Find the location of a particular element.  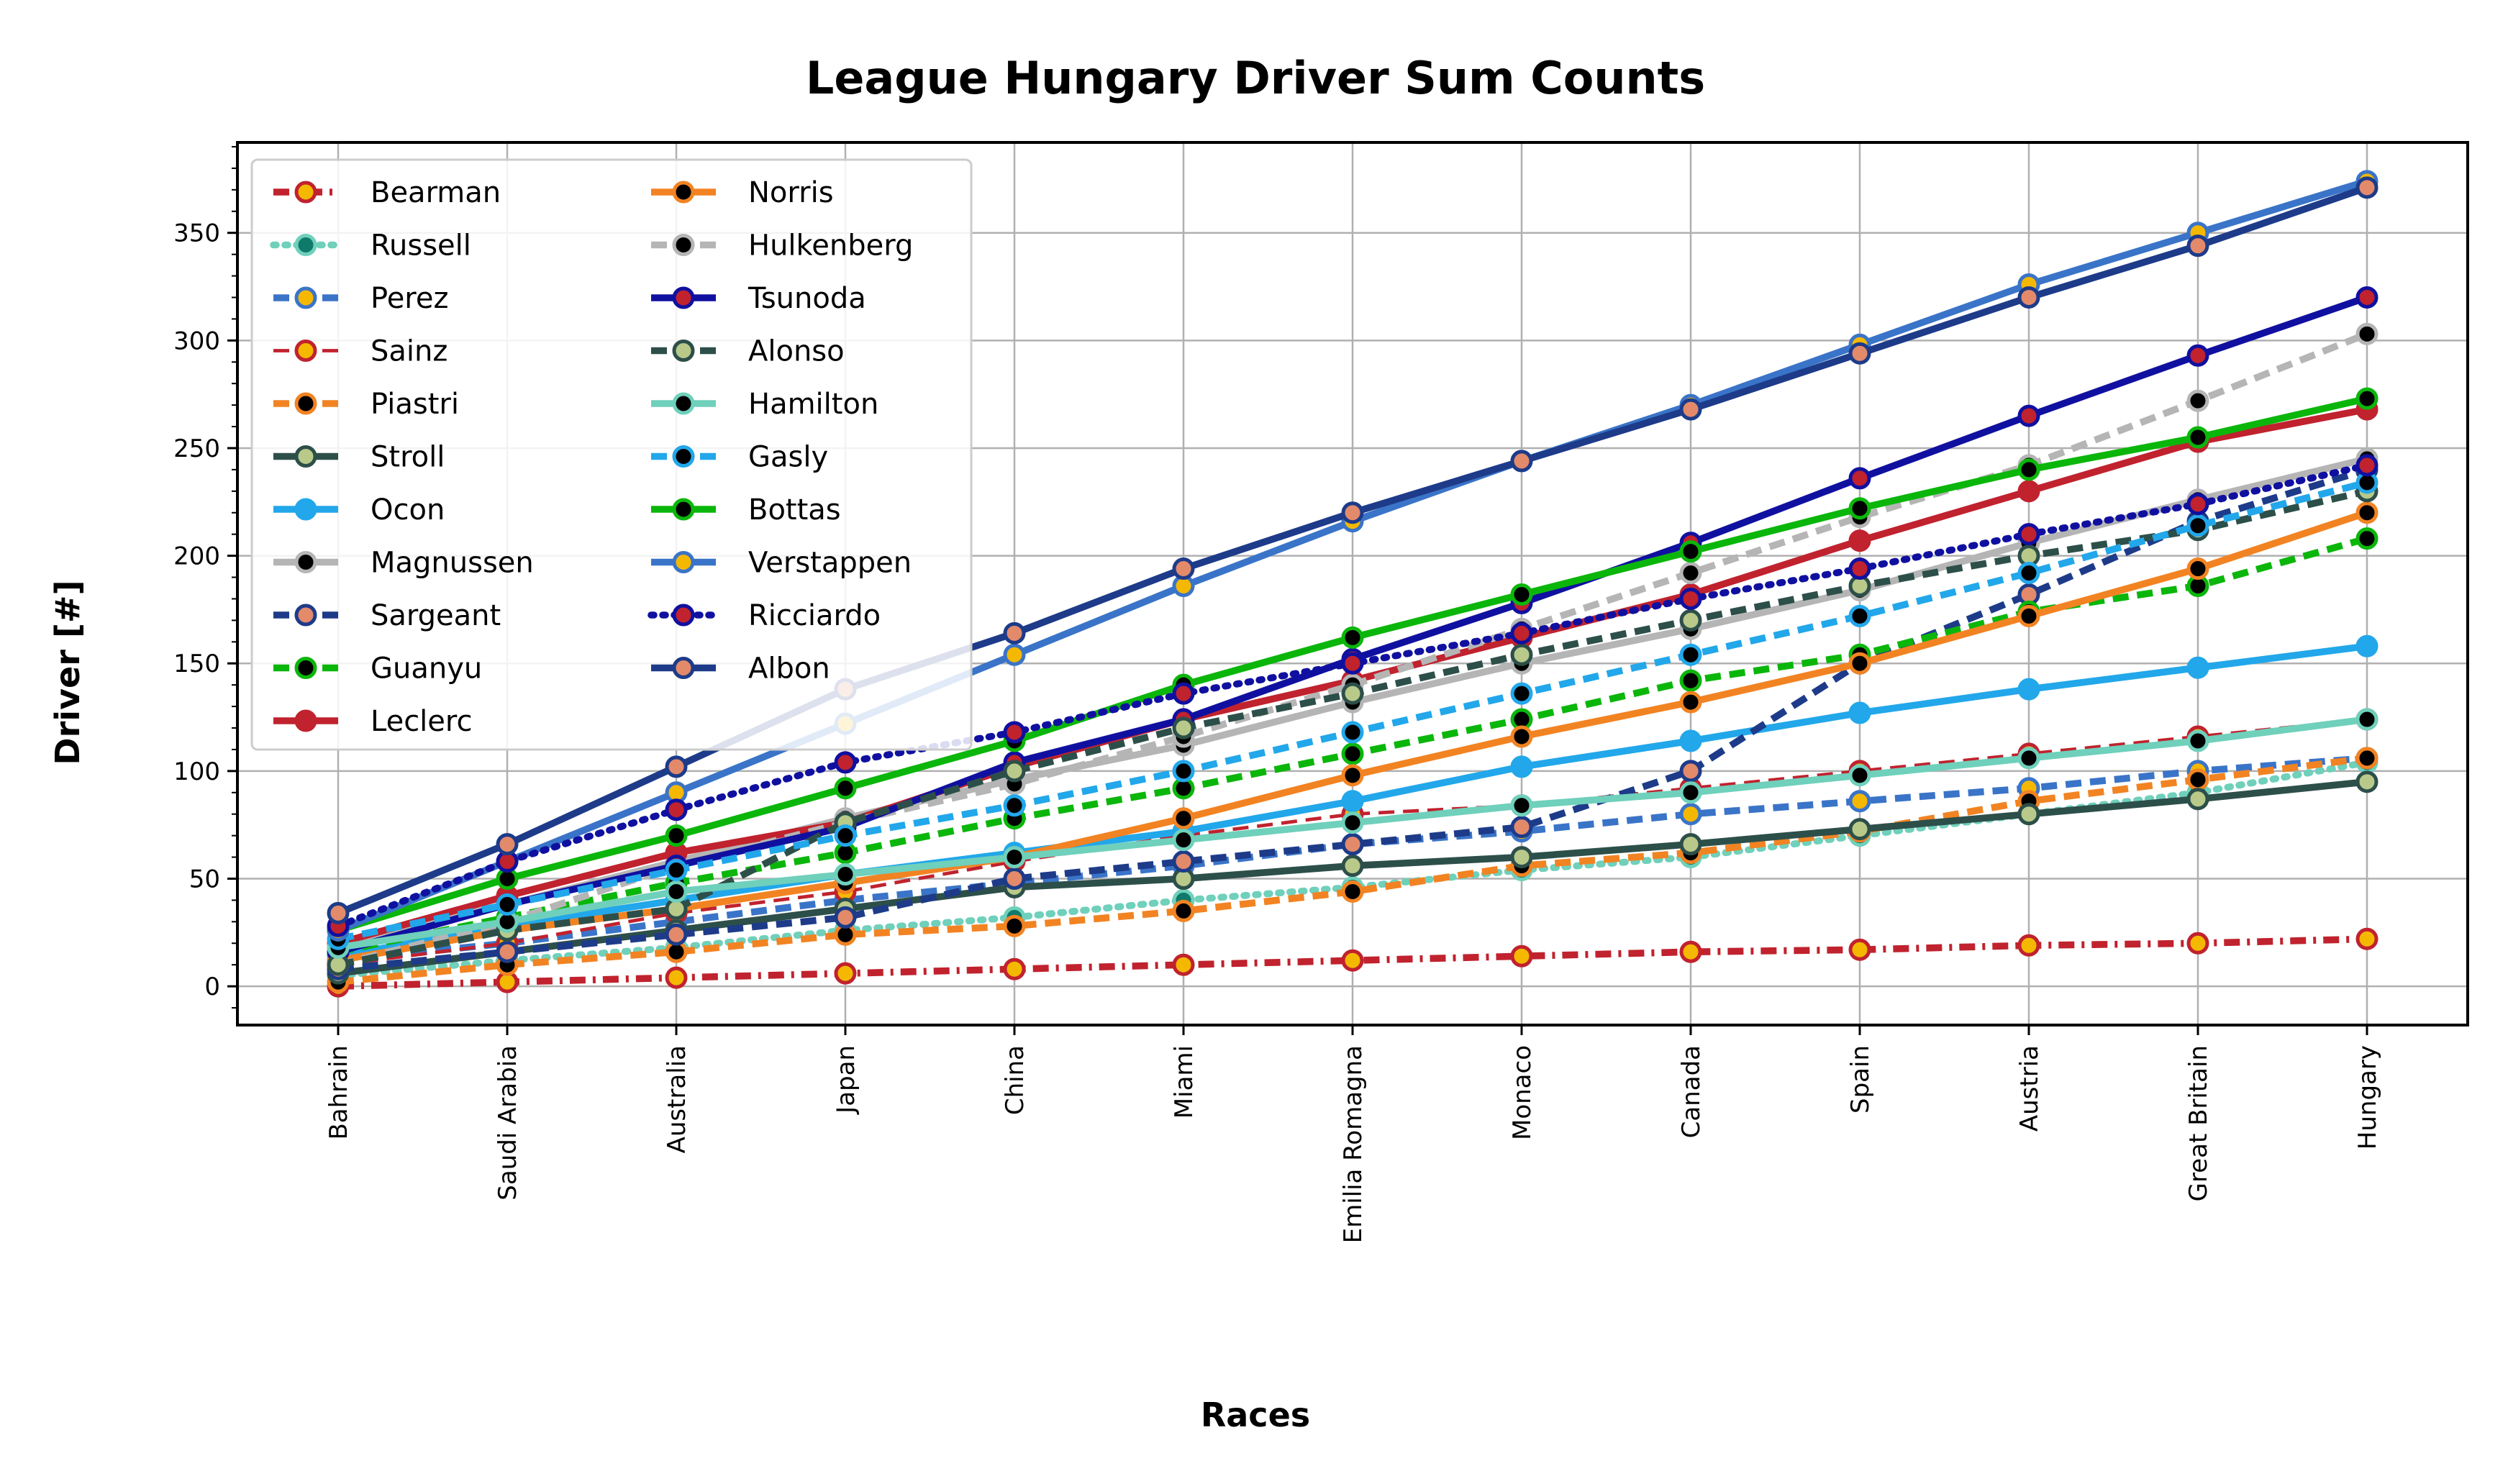

series-hamilton is located at coordinates (1352, 833).